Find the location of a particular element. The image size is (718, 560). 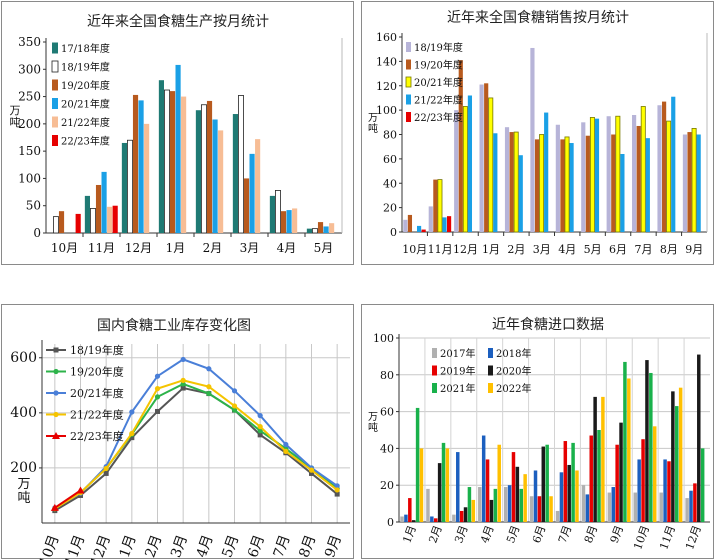

legend-label: 20/21年度 is located at coordinates (438, 82).